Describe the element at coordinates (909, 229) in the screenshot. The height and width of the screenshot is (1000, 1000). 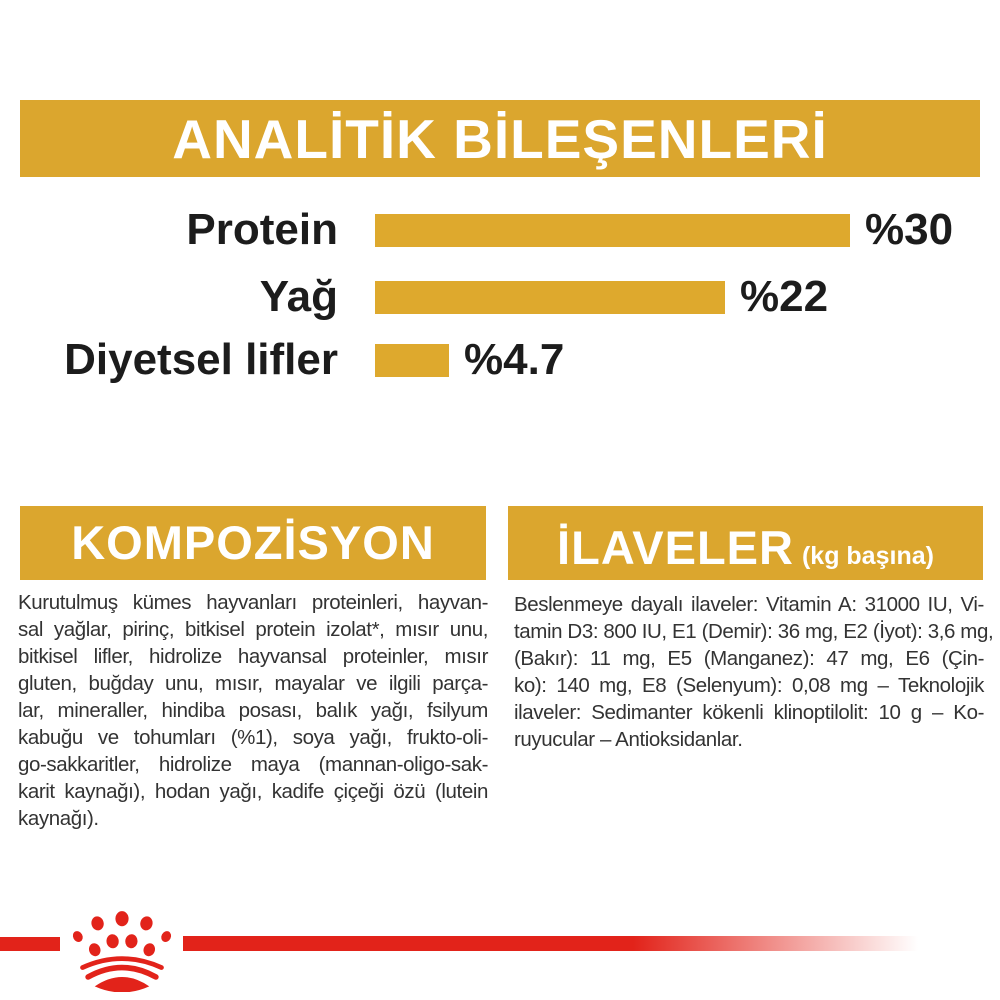
I see `bar-value: %30` at that location.